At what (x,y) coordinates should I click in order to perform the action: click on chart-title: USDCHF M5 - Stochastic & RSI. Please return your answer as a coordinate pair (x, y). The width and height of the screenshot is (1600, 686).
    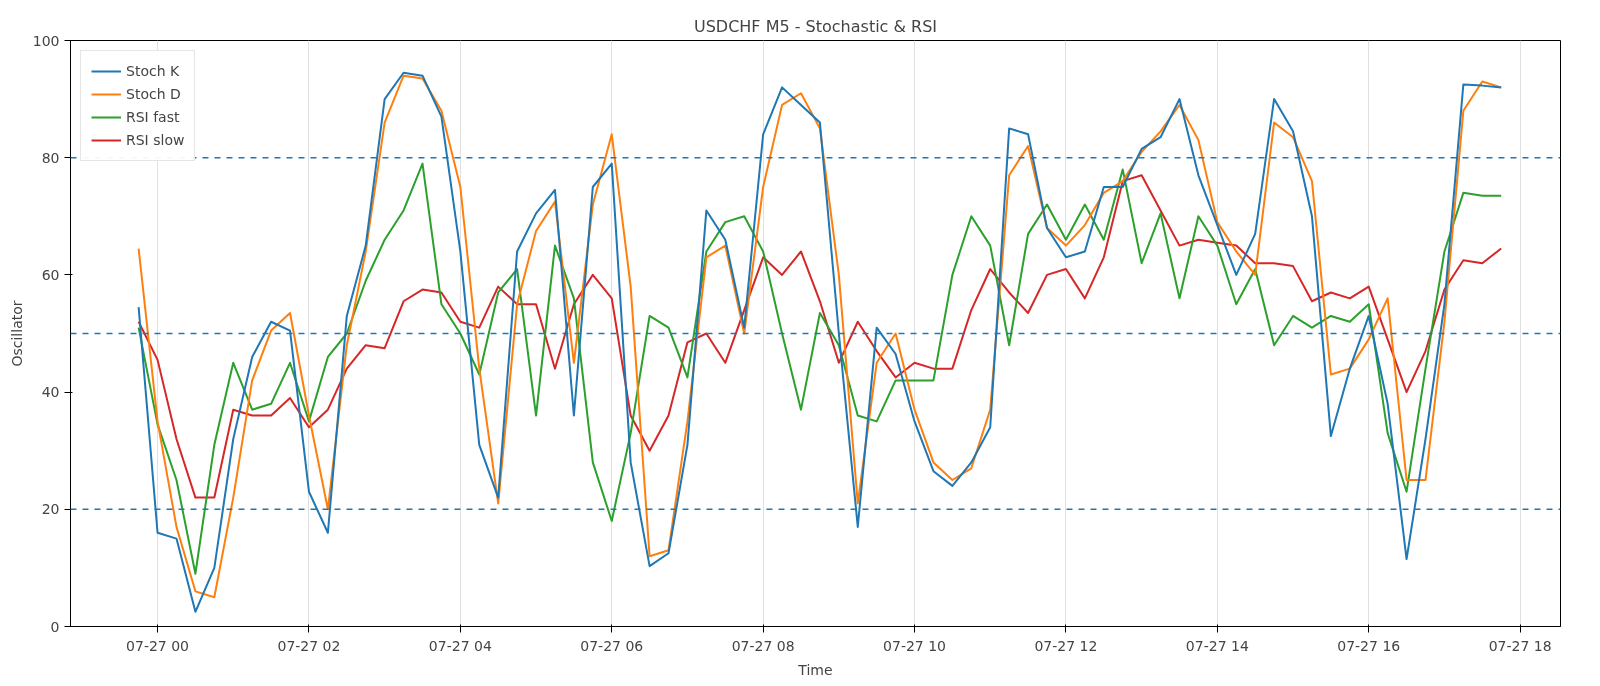
    Looking at the image, I should click on (815, 26).